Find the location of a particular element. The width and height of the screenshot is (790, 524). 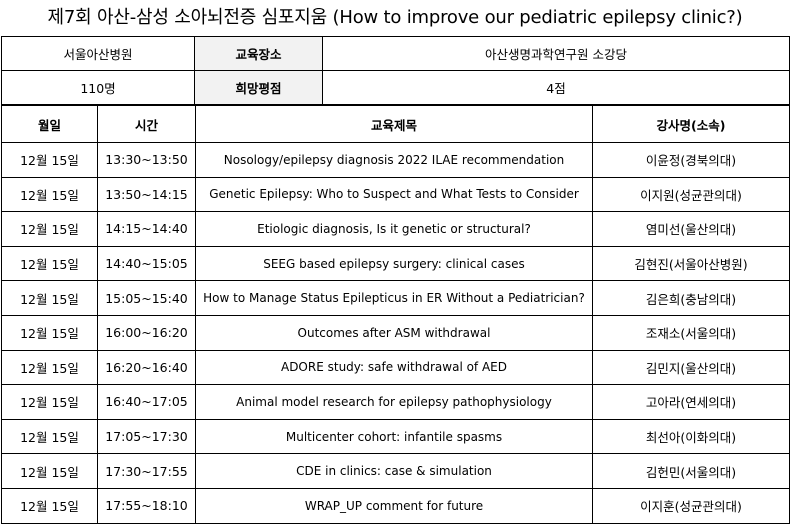

schedule-header-row: 월일 시간 교육제목 강사명(소속) is located at coordinates (395, 124).